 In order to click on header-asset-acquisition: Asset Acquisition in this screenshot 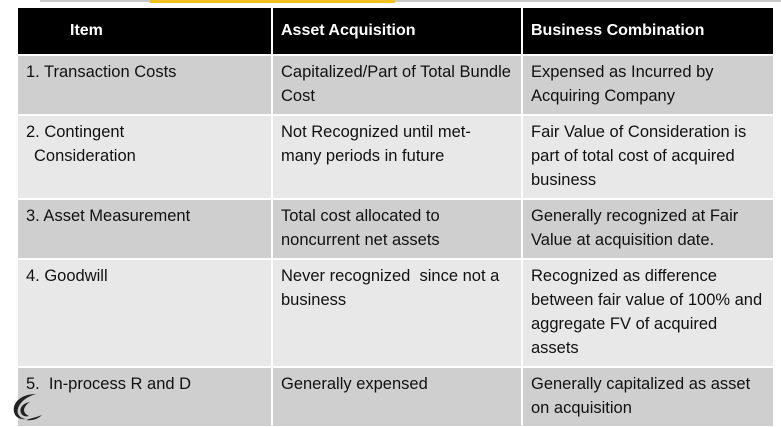, I will do `click(397, 31)`.